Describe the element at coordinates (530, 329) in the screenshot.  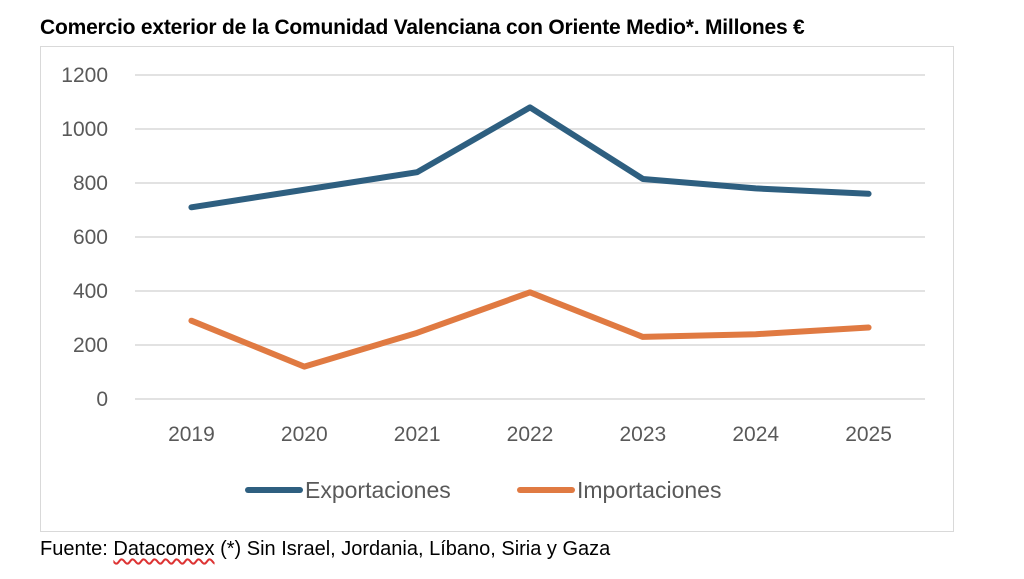
I see `series-line-importaciones` at that location.